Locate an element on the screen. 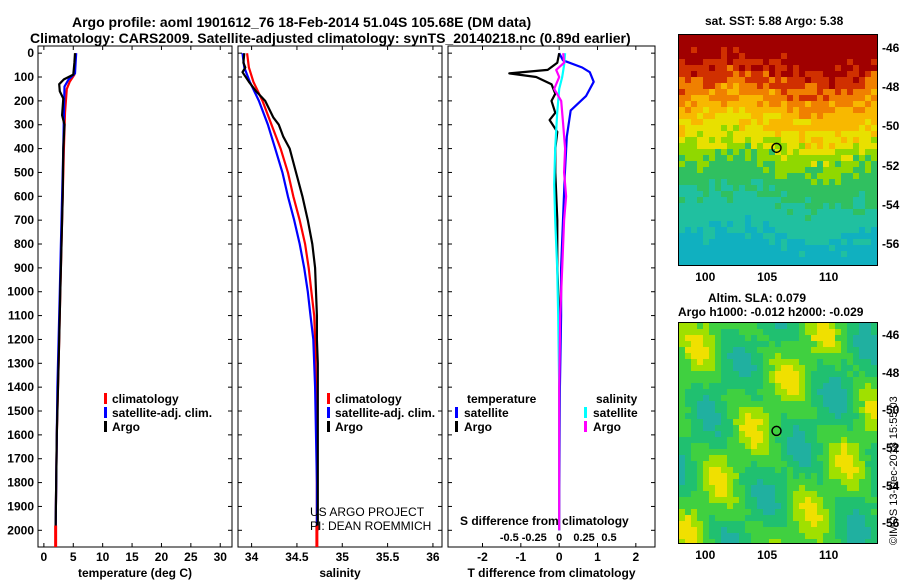 The width and height of the screenshot is (900, 580). imos-stamp: ©IMOS 13-Dec-2018 15:55:03 is located at coordinates (894, 470).